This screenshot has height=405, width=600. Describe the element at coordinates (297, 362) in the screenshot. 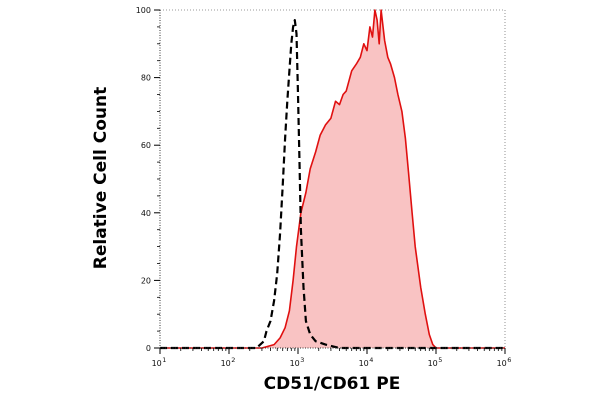

I see `x-tick-label: 10³` at that location.